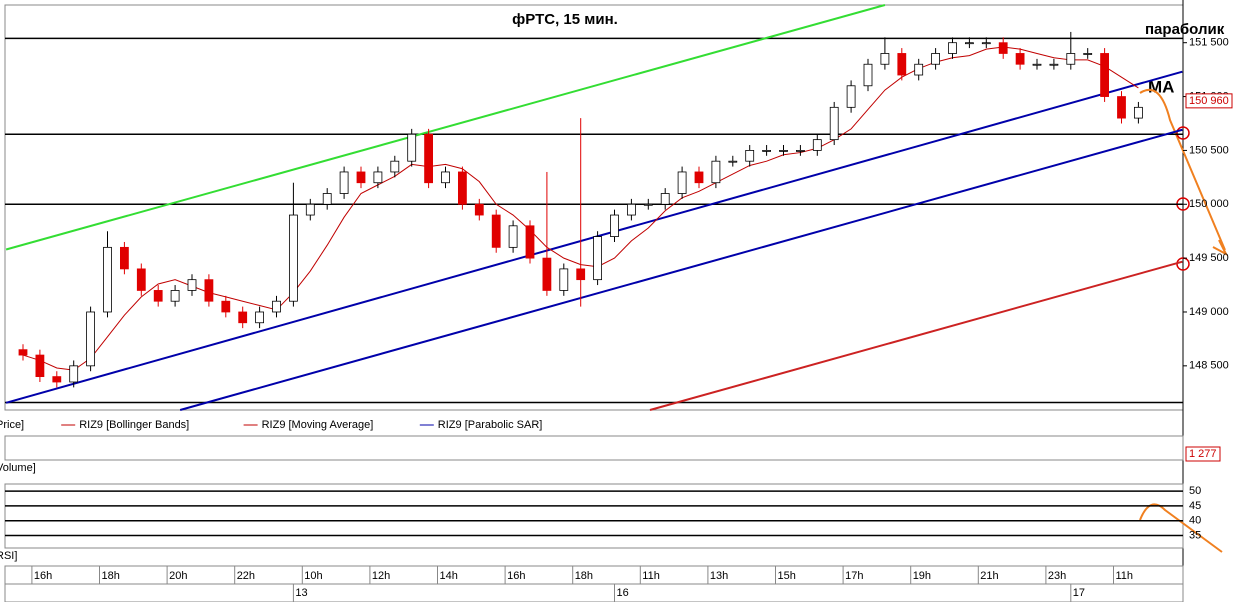 This screenshot has width=1235, height=602. I want to click on x-tick-label: 15h, so click(787, 576).